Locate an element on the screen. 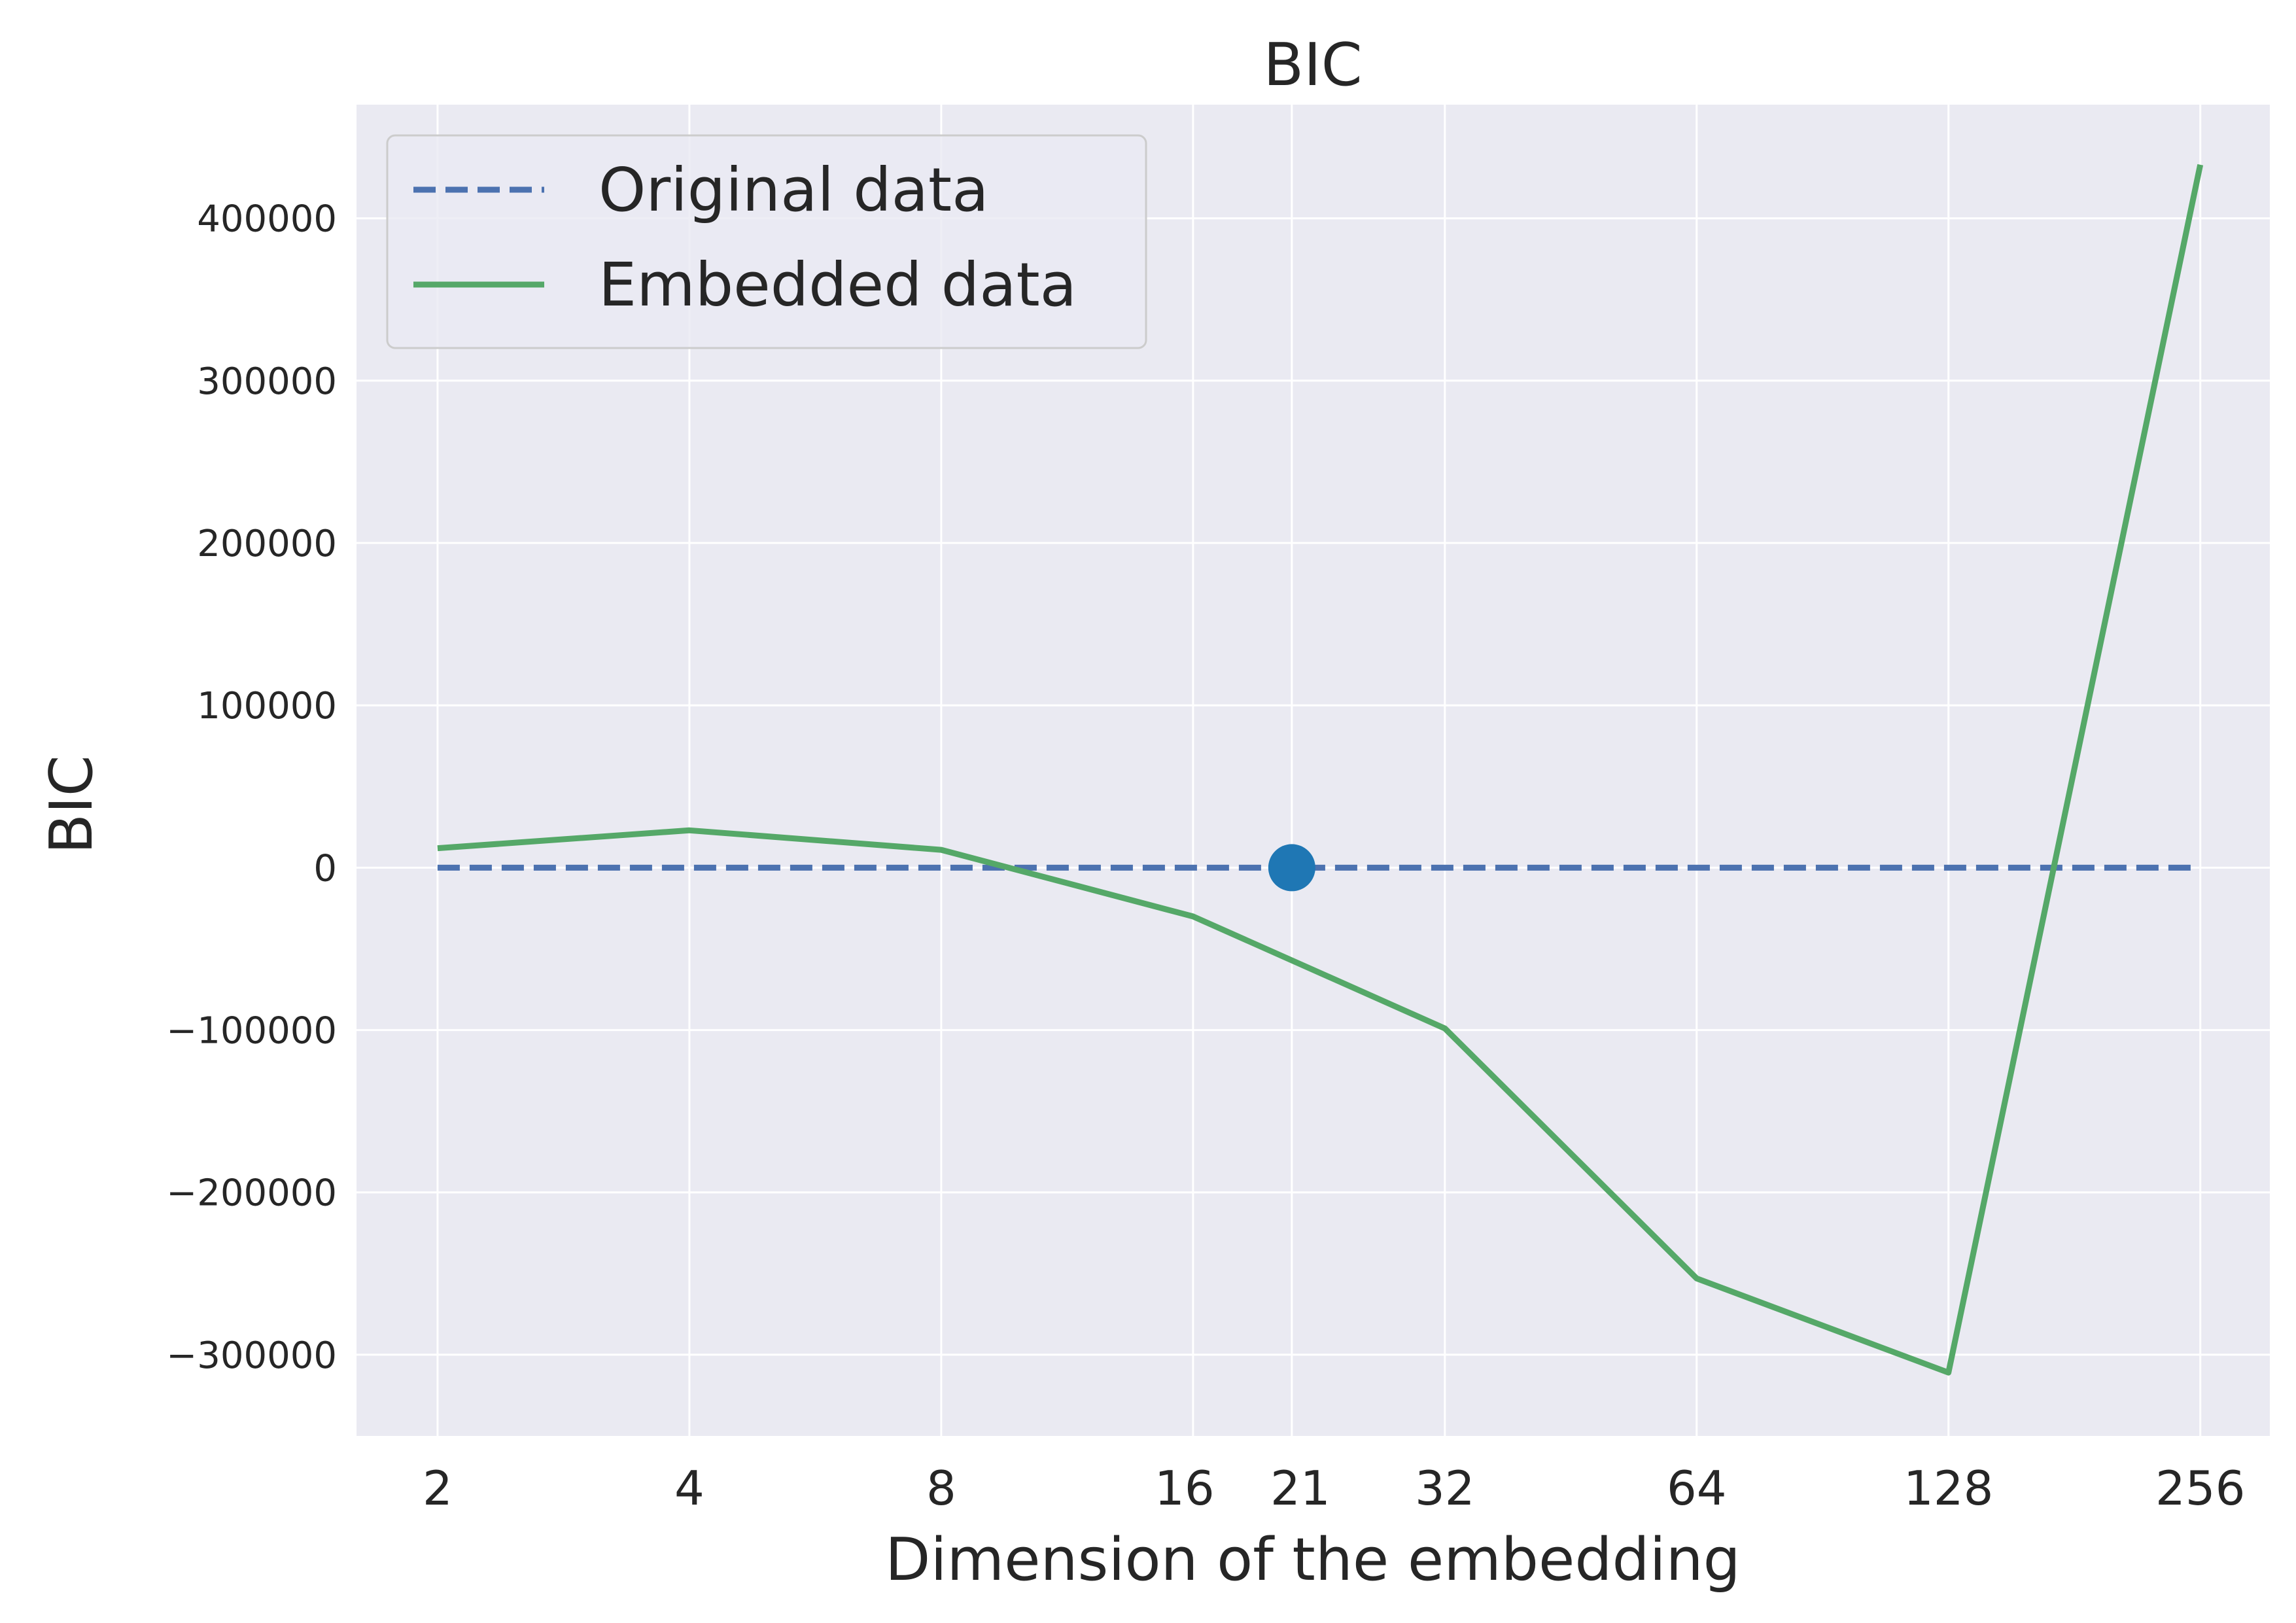 The width and height of the screenshot is (2296, 1623). marker-layer is located at coordinates (1291, 868).